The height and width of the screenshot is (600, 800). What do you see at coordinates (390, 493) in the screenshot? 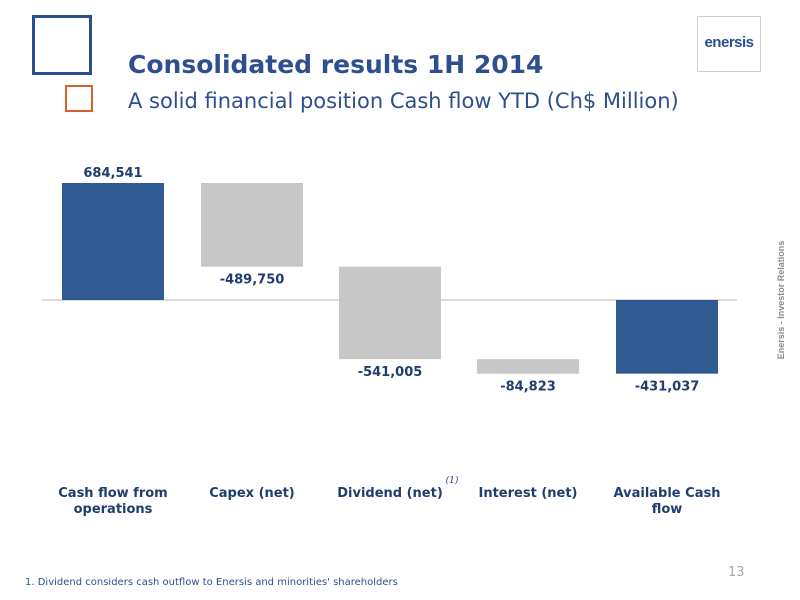
I see `category-label-2-0: Dividend (net)` at bounding box center [390, 493].